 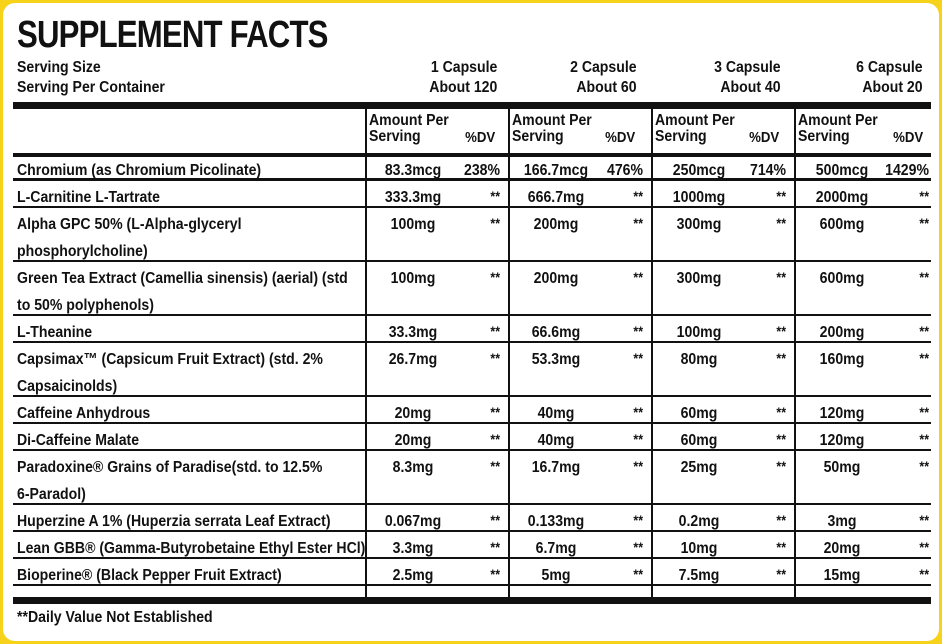 What do you see at coordinates (413, 197) in the screenshot?
I see `amount-value: 333.3mg` at bounding box center [413, 197].